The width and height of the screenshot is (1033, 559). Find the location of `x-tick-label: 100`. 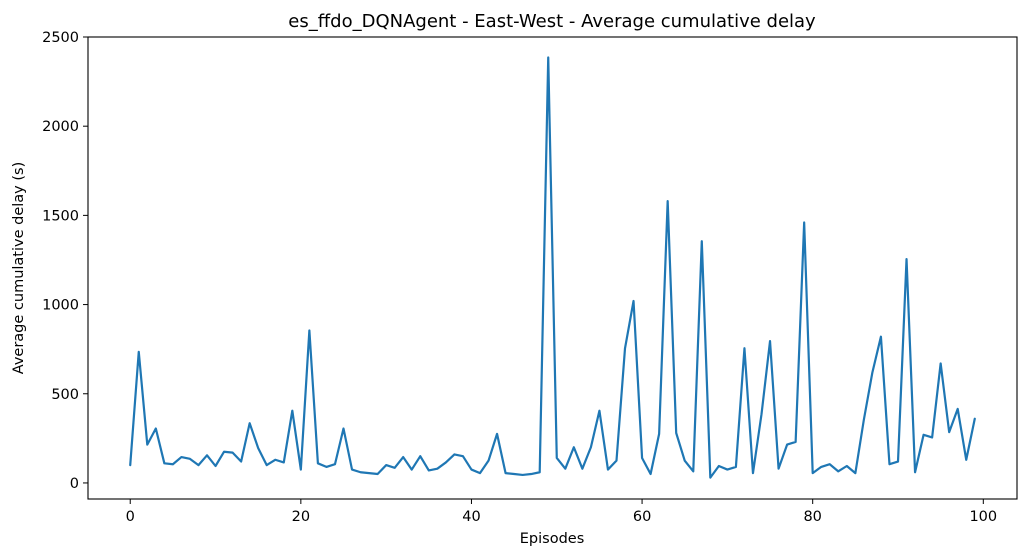

x-tick-label: 100 is located at coordinates (983, 517).